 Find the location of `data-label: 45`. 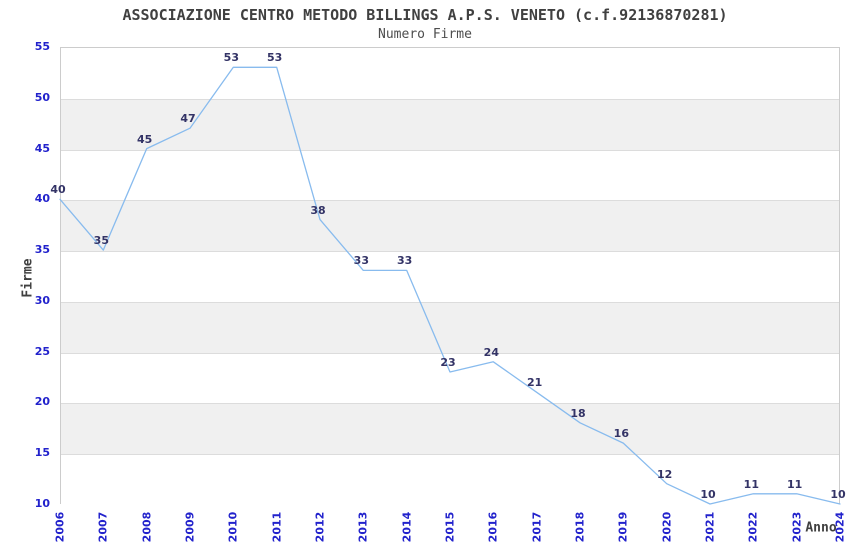

data-label: 45 is located at coordinates (145, 139).